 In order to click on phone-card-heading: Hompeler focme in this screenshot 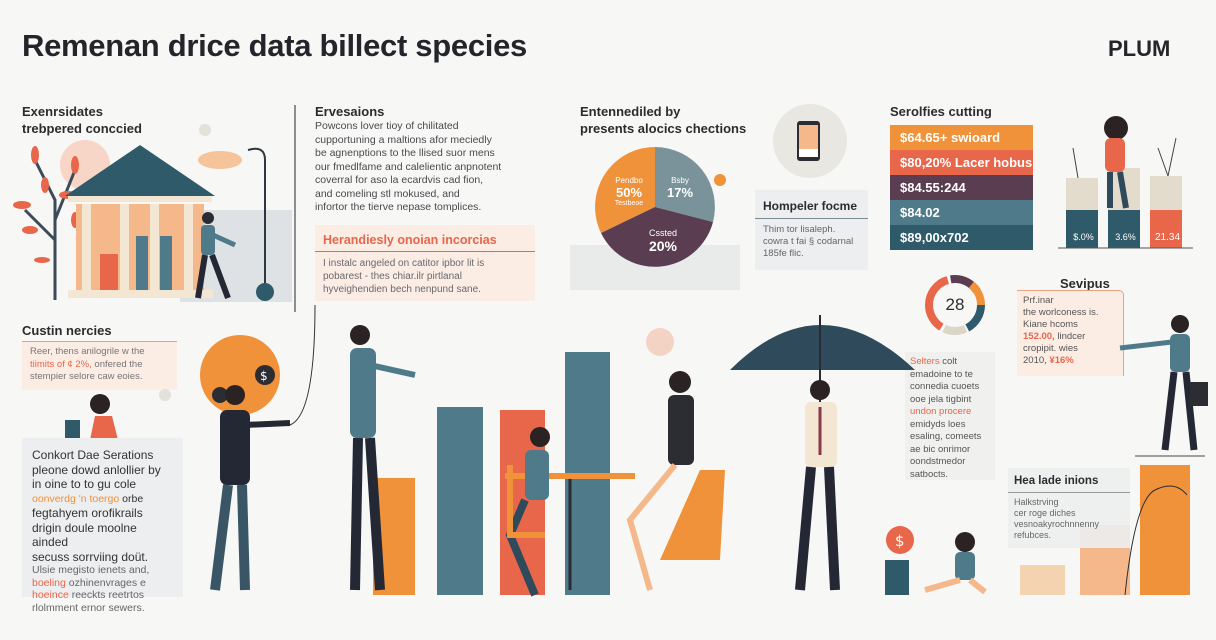, I will do `click(811, 204)`.